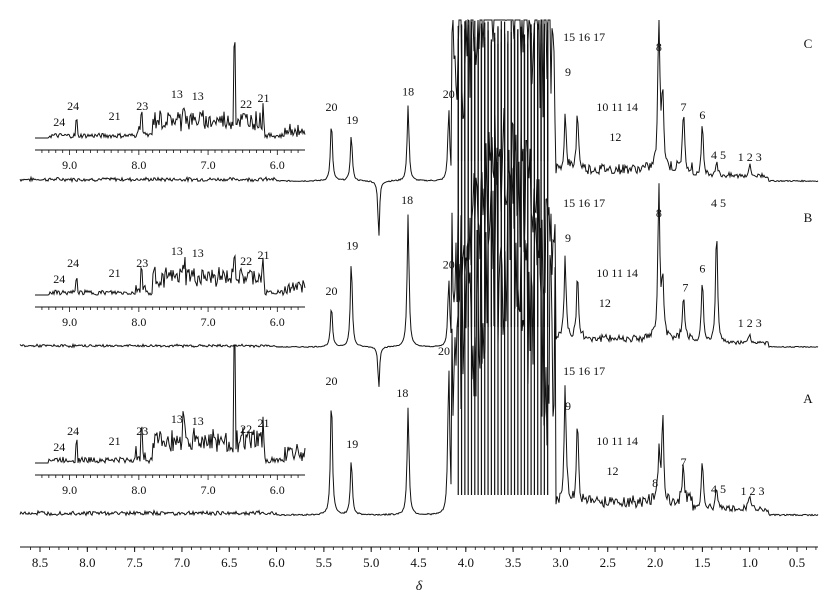 The image size is (834, 598). I want to click on x-tick-label: 0.5, so click(797, 562).